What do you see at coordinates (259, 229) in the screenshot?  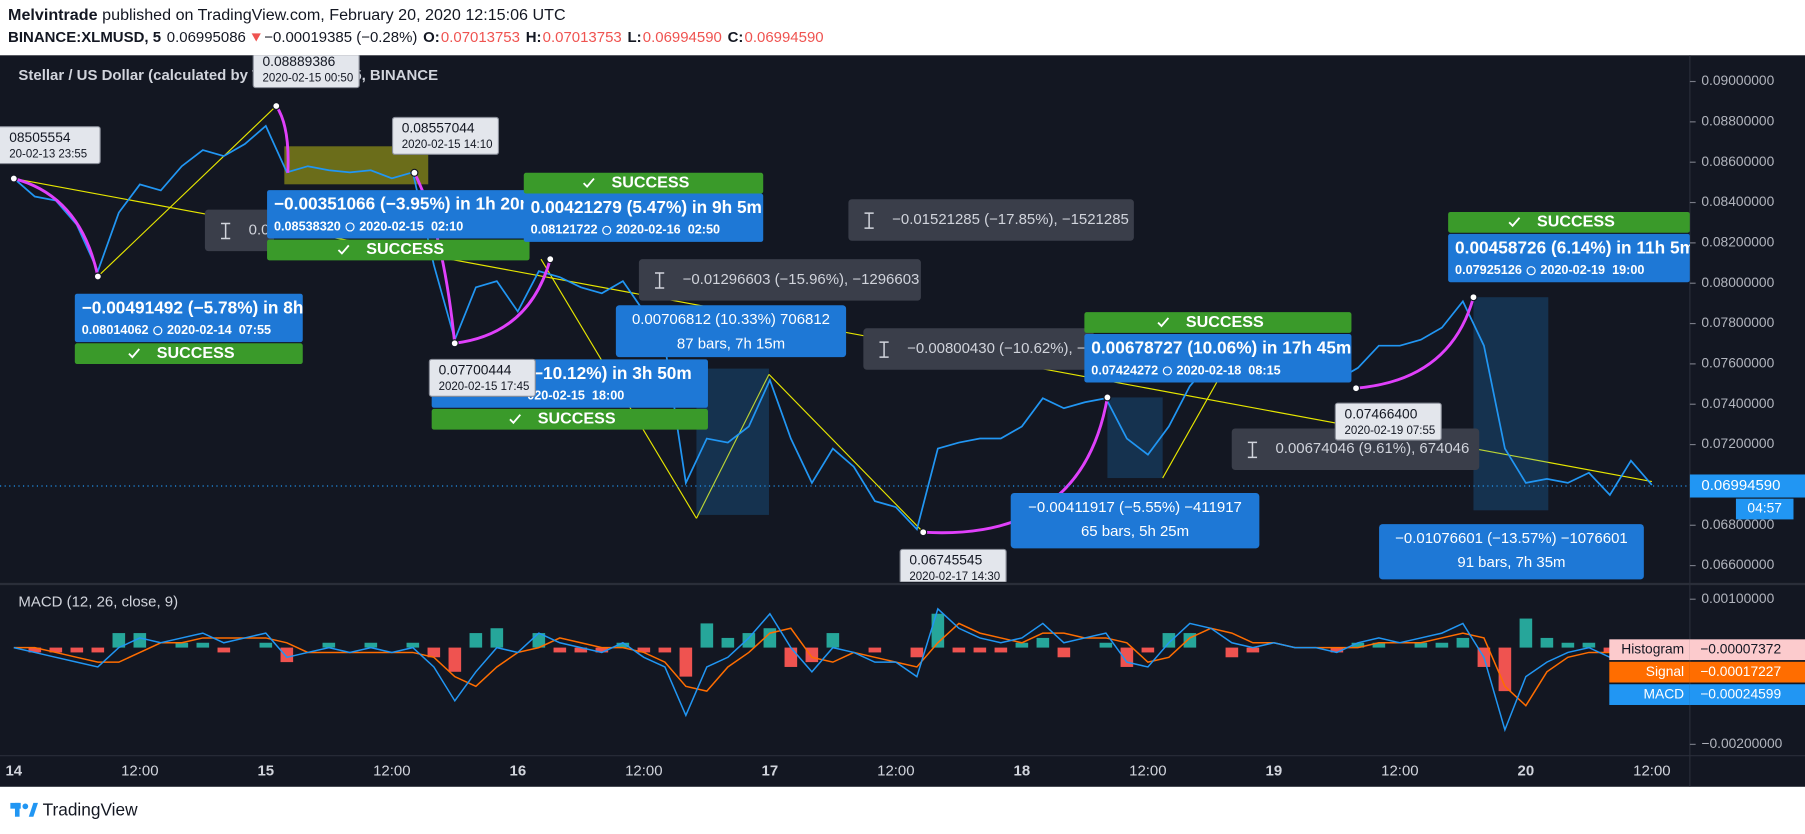 I see `range-label: 0.0` at bounding box center [259, 229].